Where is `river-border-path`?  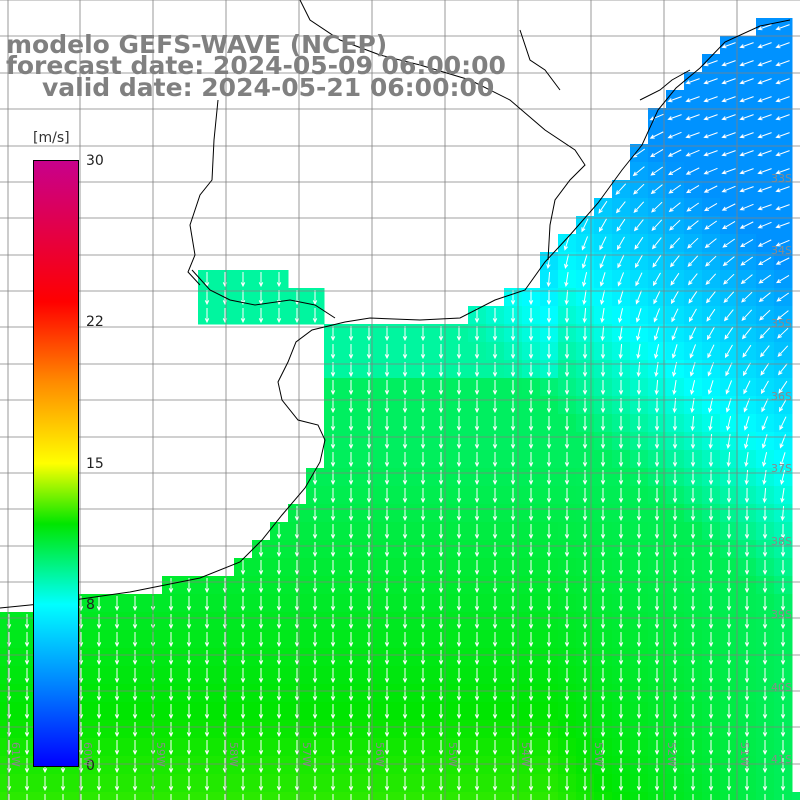 river-border-path is located at coordinates (203, 192).